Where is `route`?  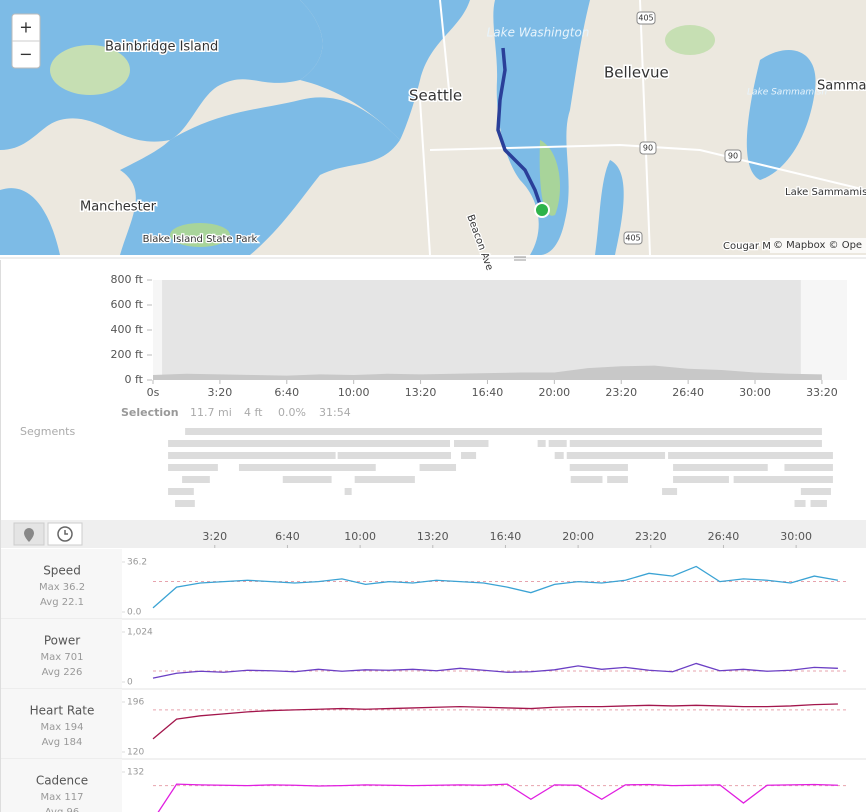 route is located at coordinates (520, 129).